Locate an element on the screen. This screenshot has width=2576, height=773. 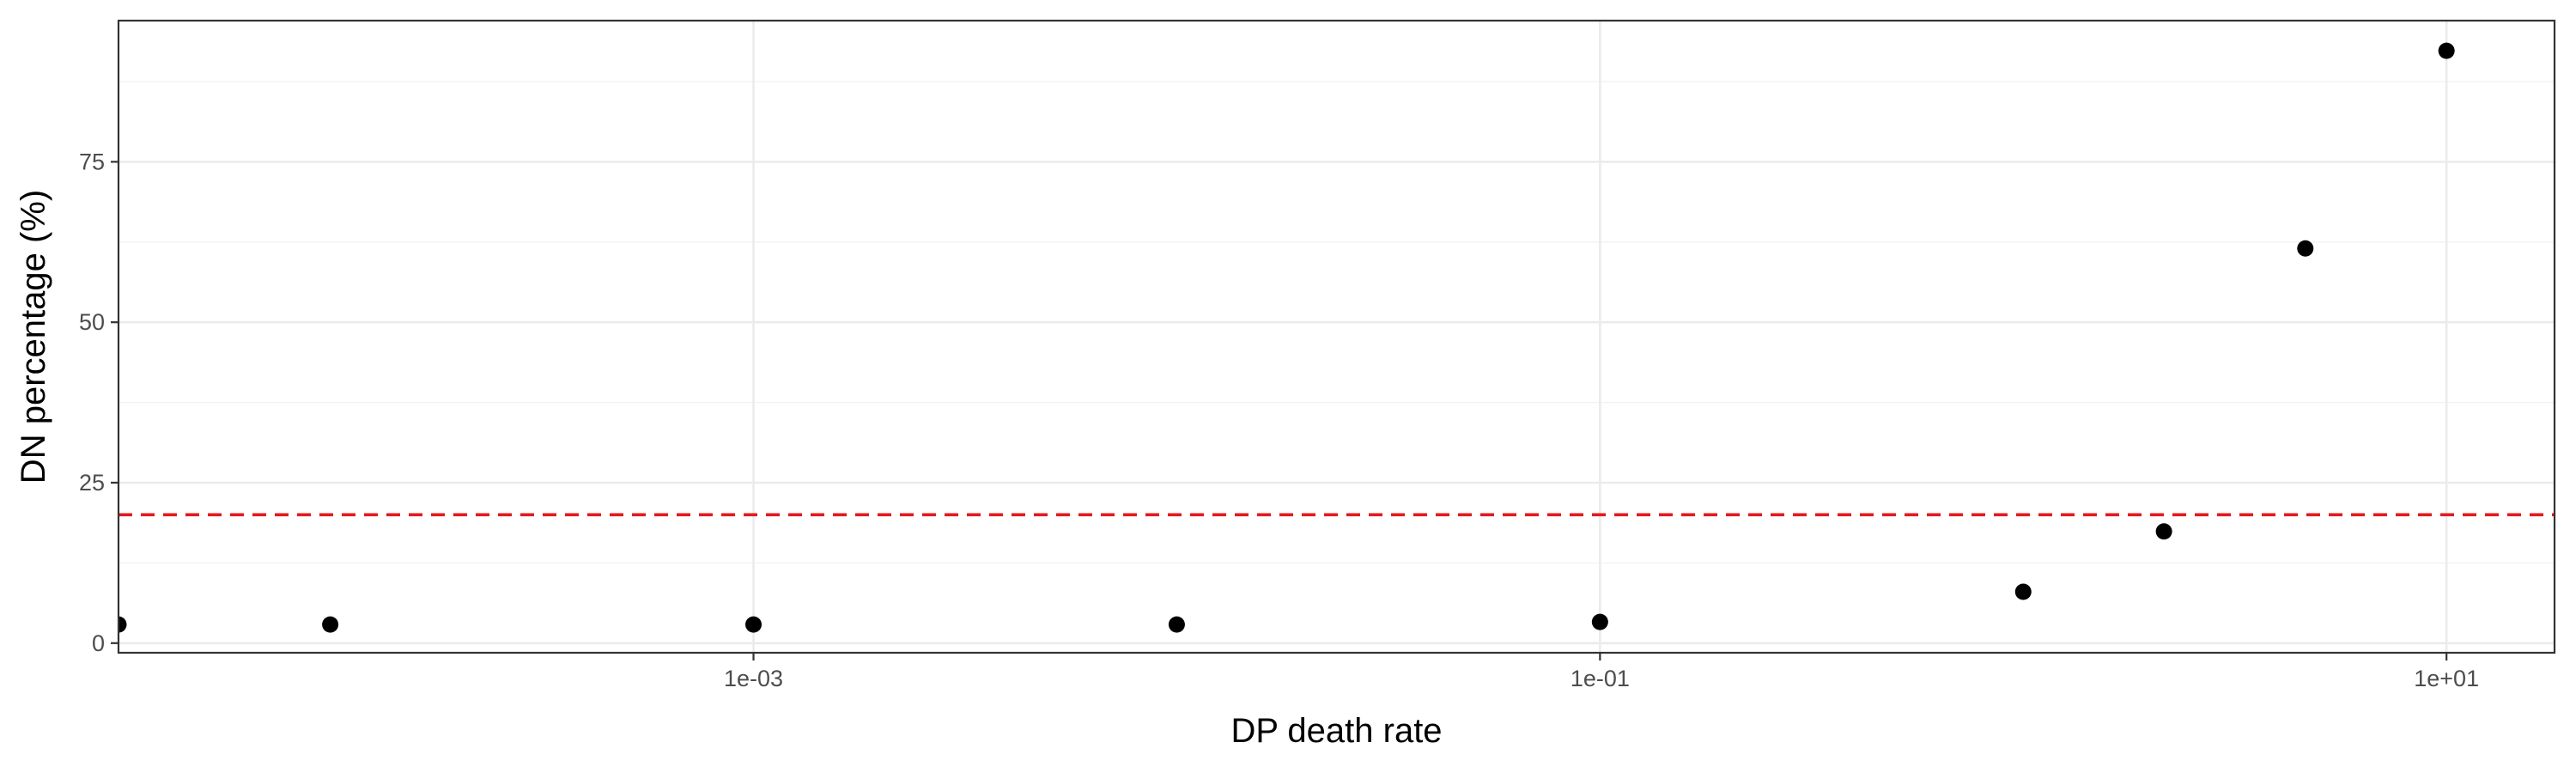
y-tick-label: 25 is located at coordinates (92, 483).